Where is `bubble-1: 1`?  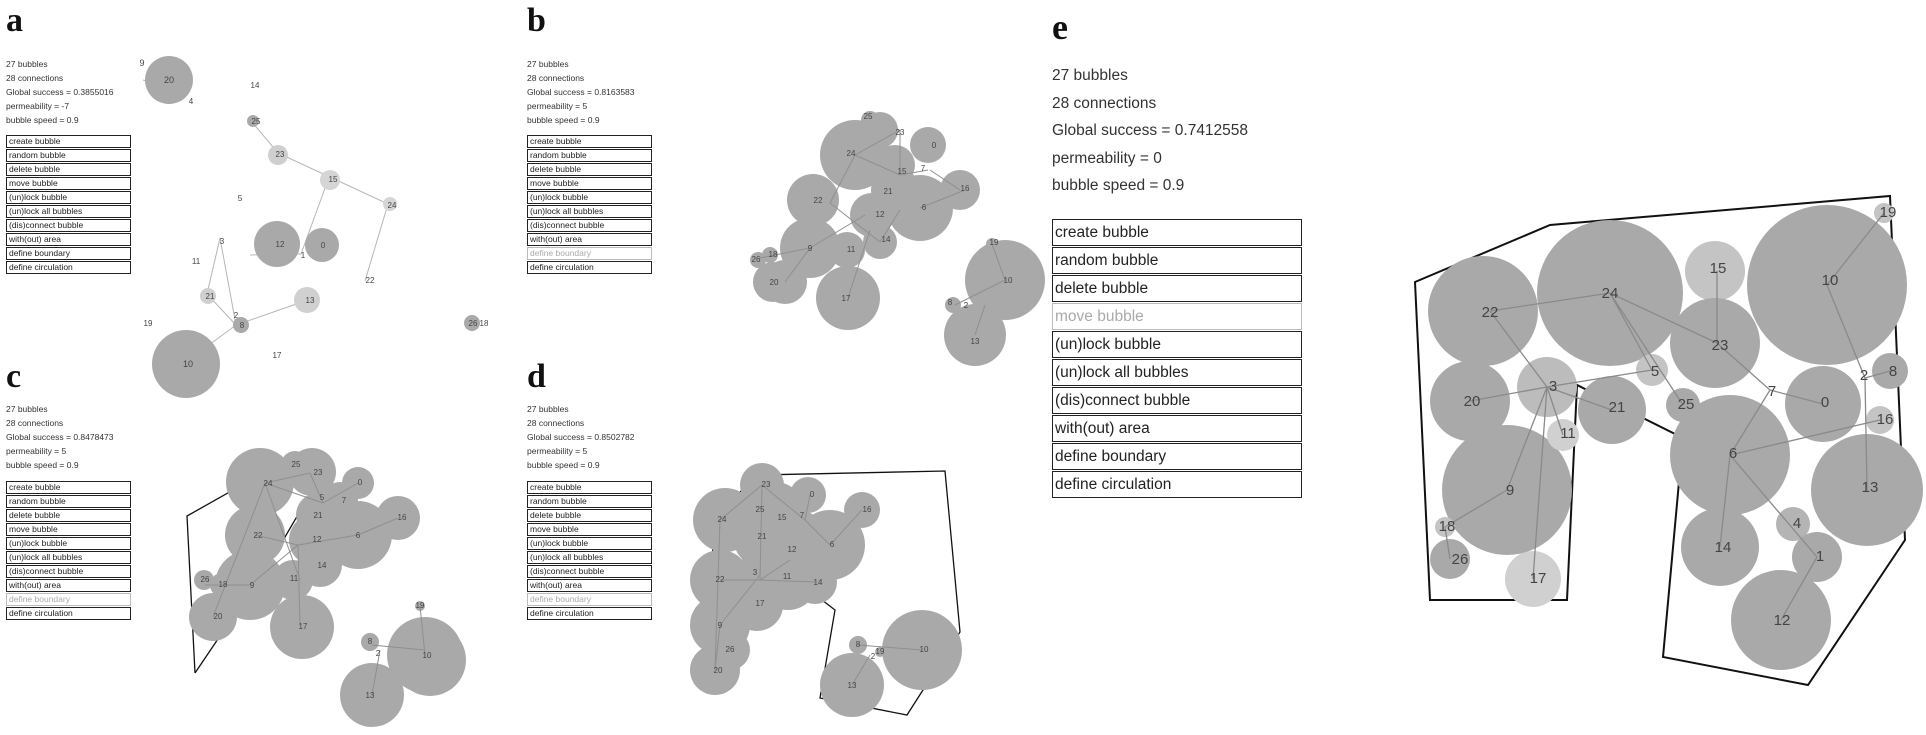
bubble-1: 1 is located at coordinates (303, 255).